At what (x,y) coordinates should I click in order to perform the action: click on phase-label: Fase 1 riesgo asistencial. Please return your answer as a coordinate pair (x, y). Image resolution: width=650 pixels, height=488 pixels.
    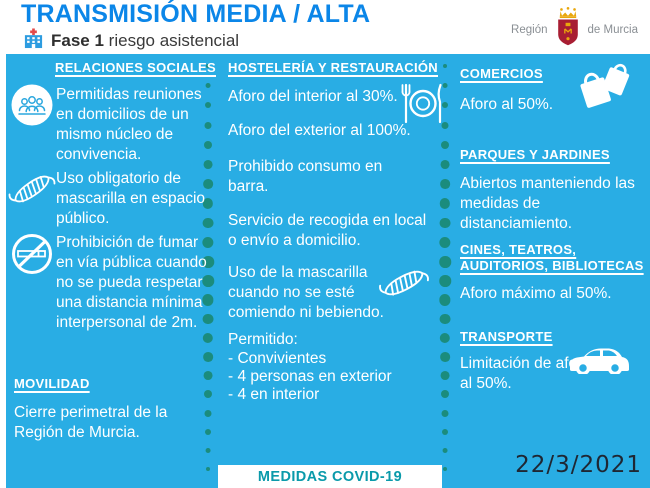
    Looking at the image, I should click on (145, 41).